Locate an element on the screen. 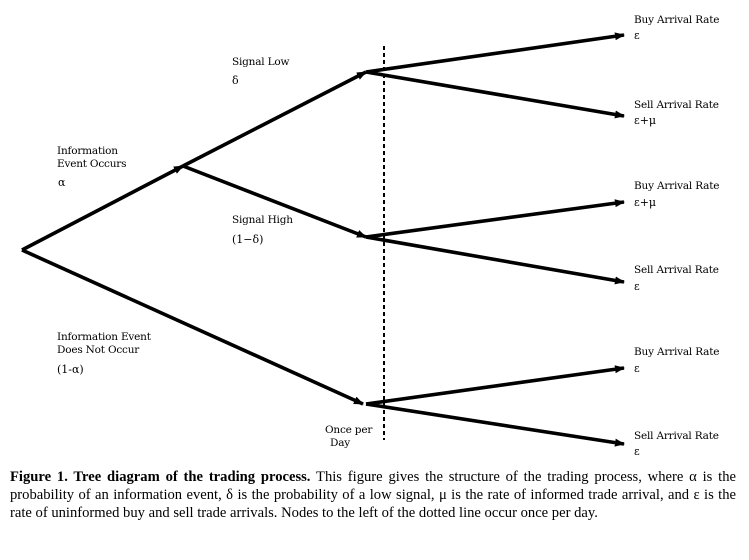 This screenshot has width=749, height=560. branch-root-to-info-event is located at coordinates (102, 208).